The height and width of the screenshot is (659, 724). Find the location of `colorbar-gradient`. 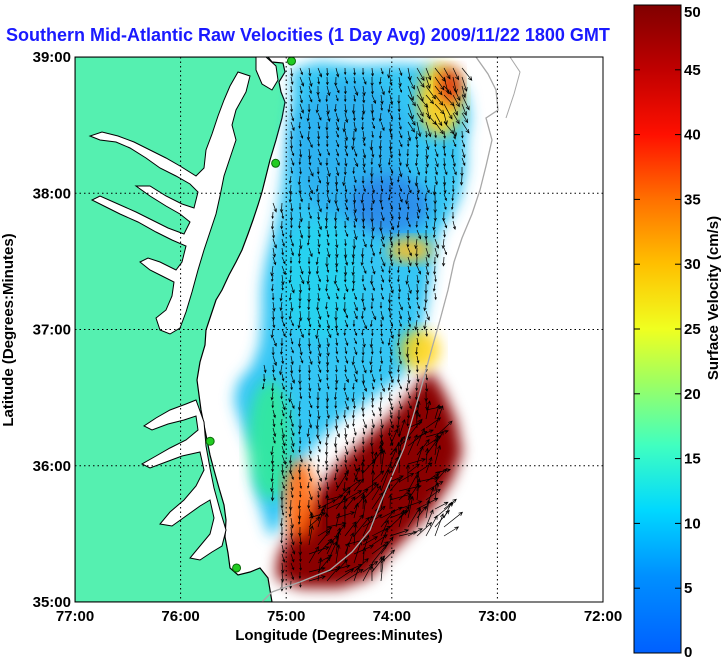

colorbar-gradient is located at coordinates (657, 329).